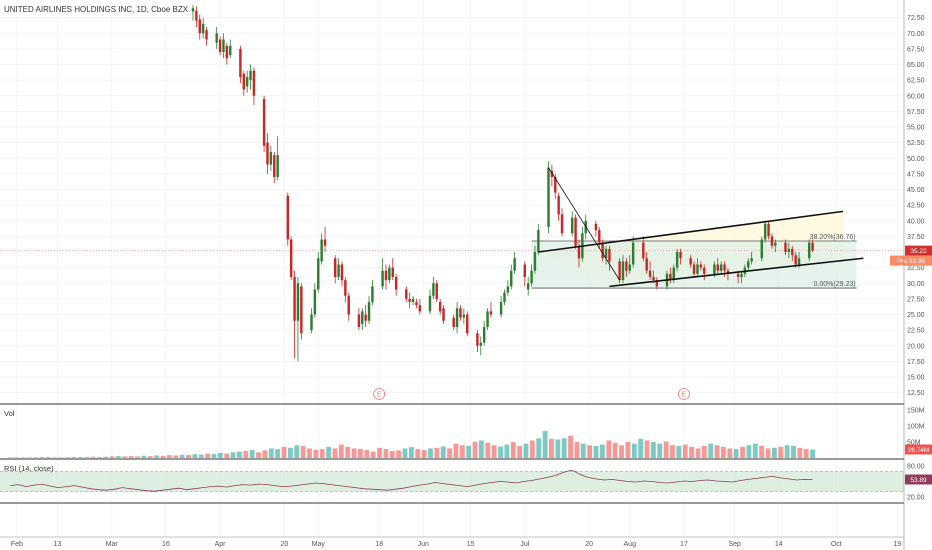 The width and height of the screenshot is (932, 550). I want to click on rsi-title: RSI (14, close), so click(29, 468).